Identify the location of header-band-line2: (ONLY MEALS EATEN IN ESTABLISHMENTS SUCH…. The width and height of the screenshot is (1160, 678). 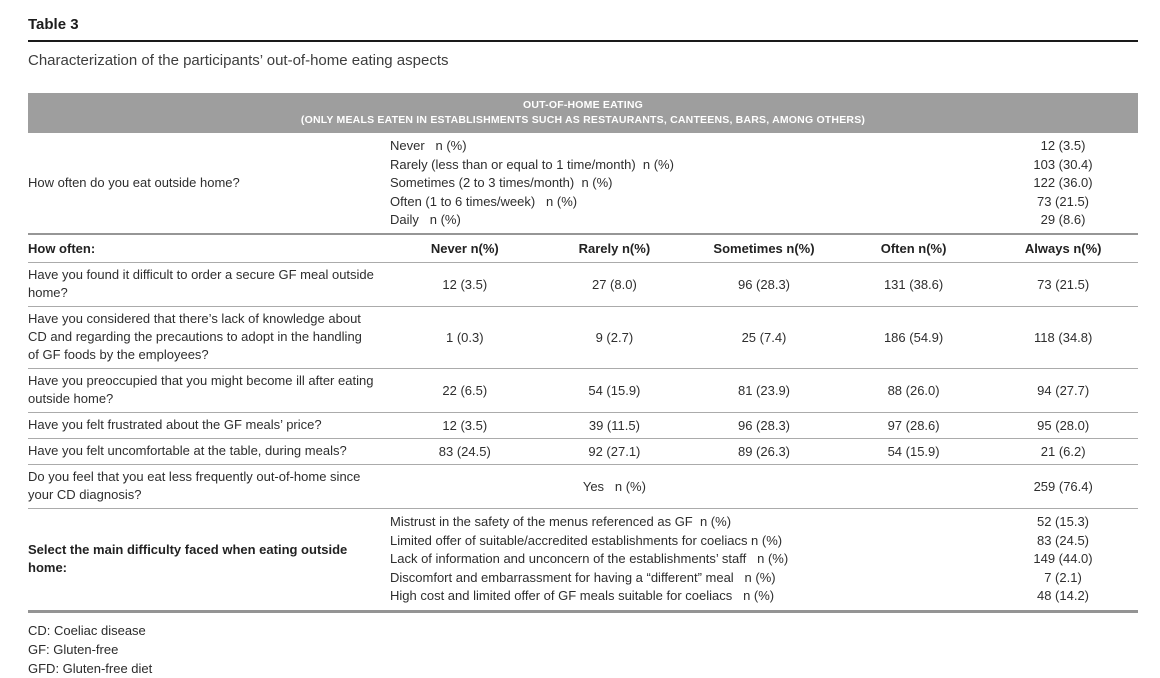
(583, 120).